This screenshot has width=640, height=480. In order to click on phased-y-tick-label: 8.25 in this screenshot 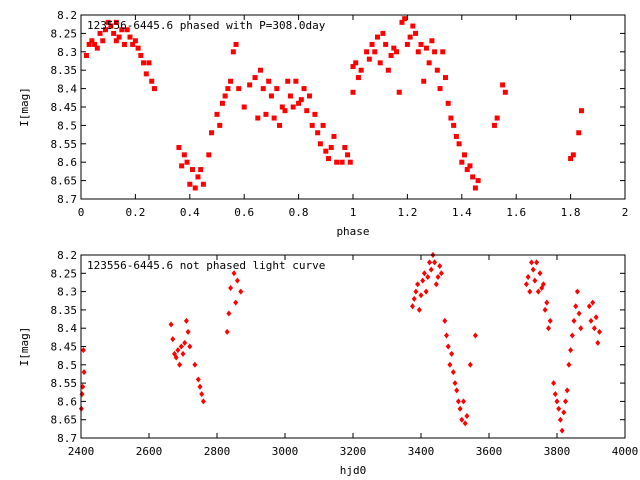, I will do `click(64, 33)`.